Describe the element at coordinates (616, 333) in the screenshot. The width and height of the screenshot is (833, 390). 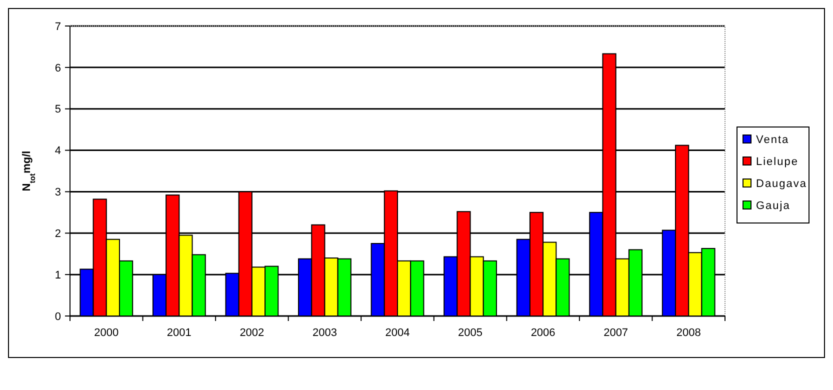
I see `x-tick-label: 2007` at that location.